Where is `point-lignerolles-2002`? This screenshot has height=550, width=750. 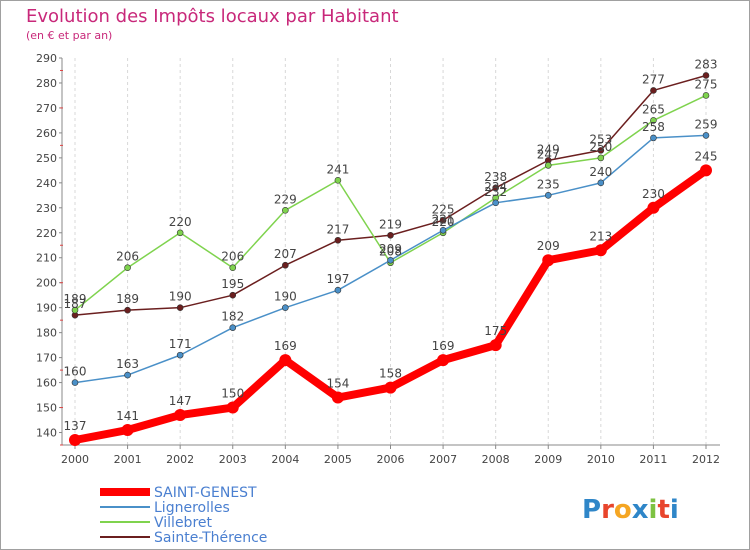 point-lignerolles-2002 is located at coordinates (180, 355).